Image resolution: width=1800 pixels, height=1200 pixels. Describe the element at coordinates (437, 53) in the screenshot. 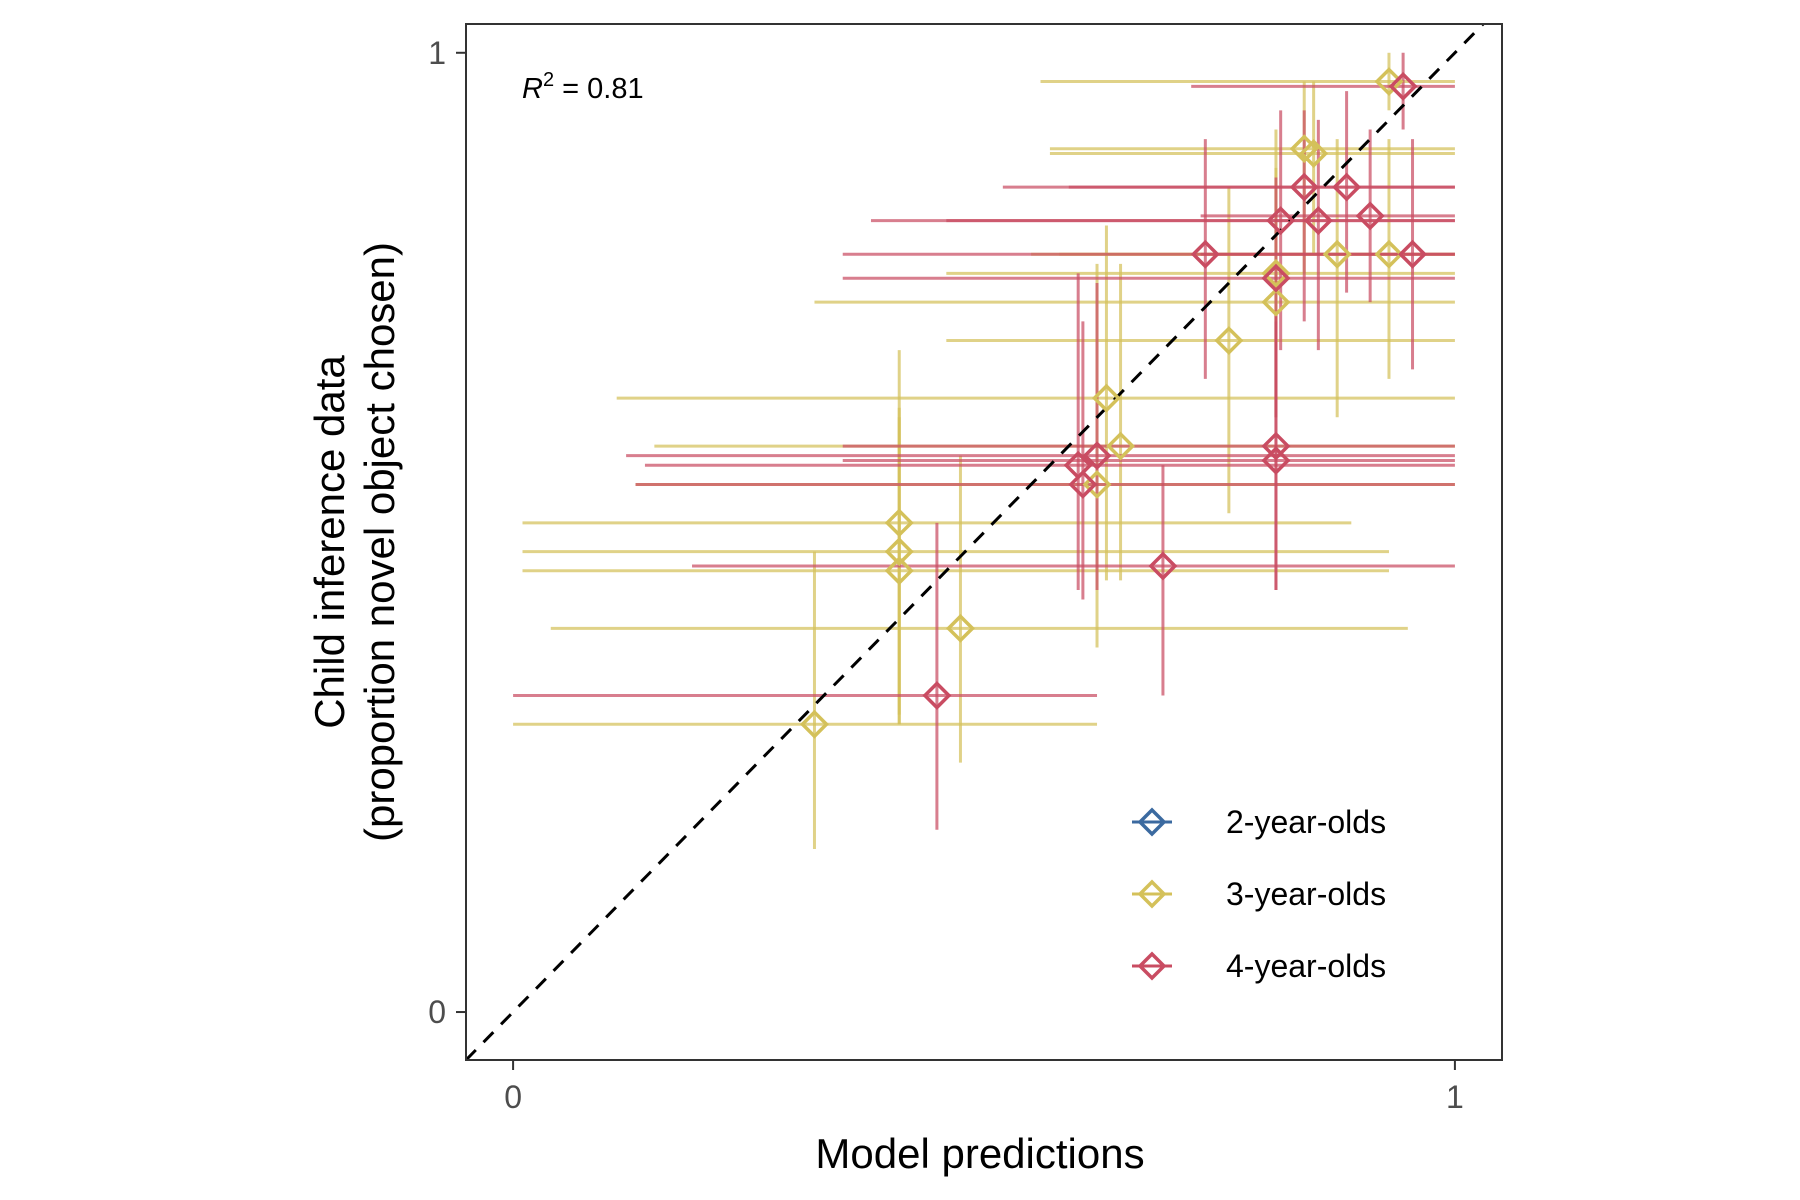

I see `y-tick-label-1: 1` at that location.